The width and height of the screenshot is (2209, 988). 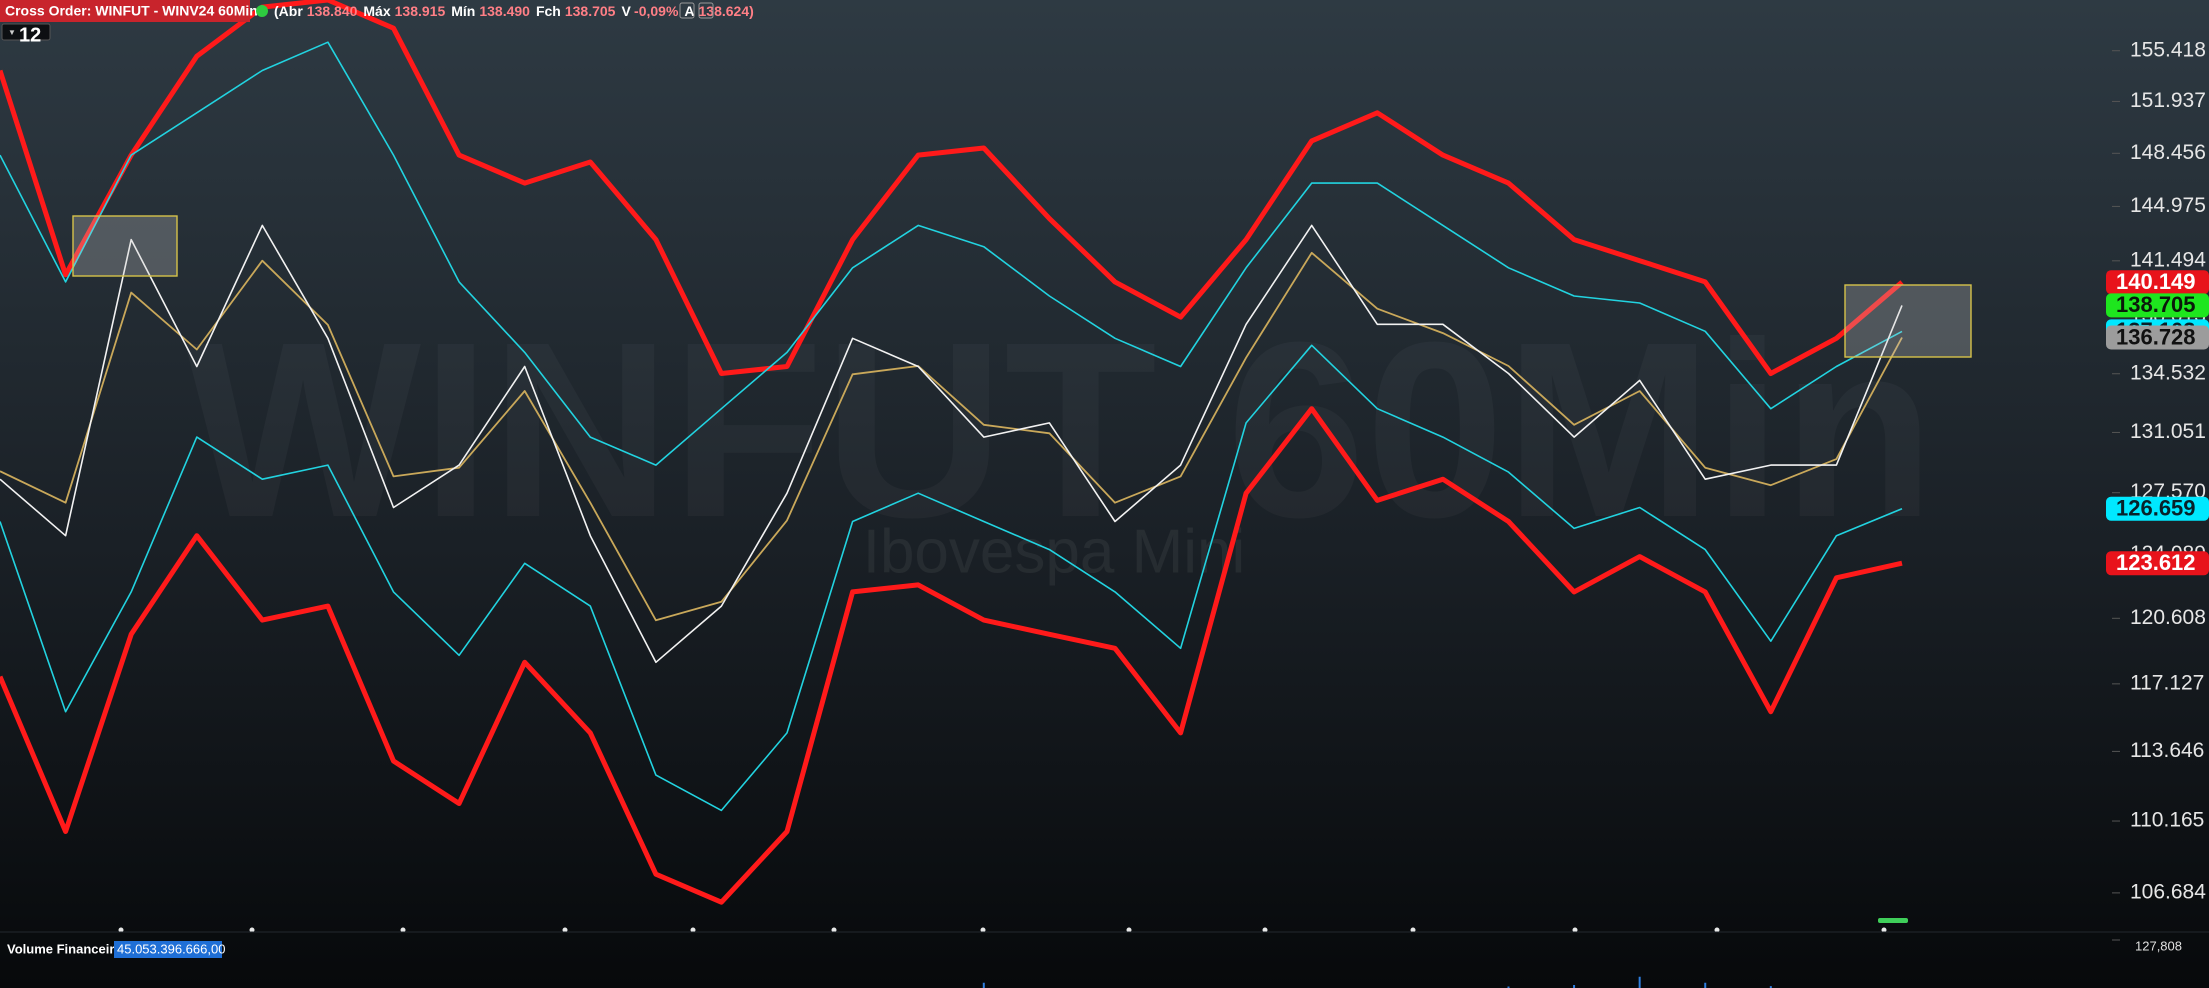 What do you see at coordinates (463, 11) in the screenshot?
I see `quote-label: Mín` at bounding box center [463, 11].